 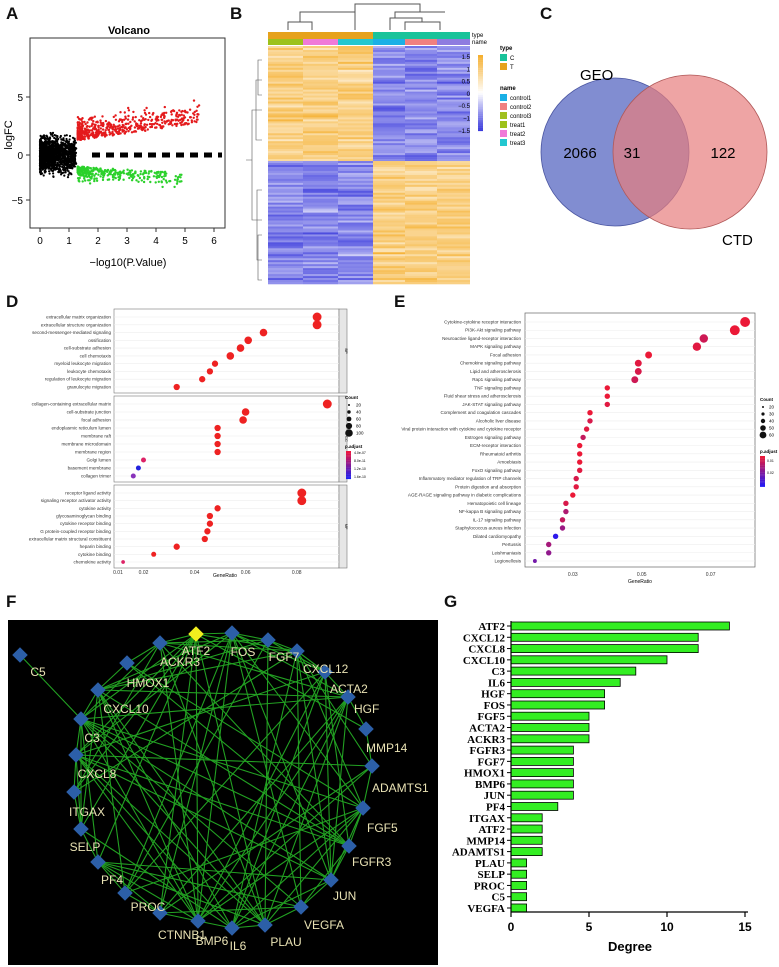 I want to click on kegg-legend-count-title: Count, so click(x=766, y=399).